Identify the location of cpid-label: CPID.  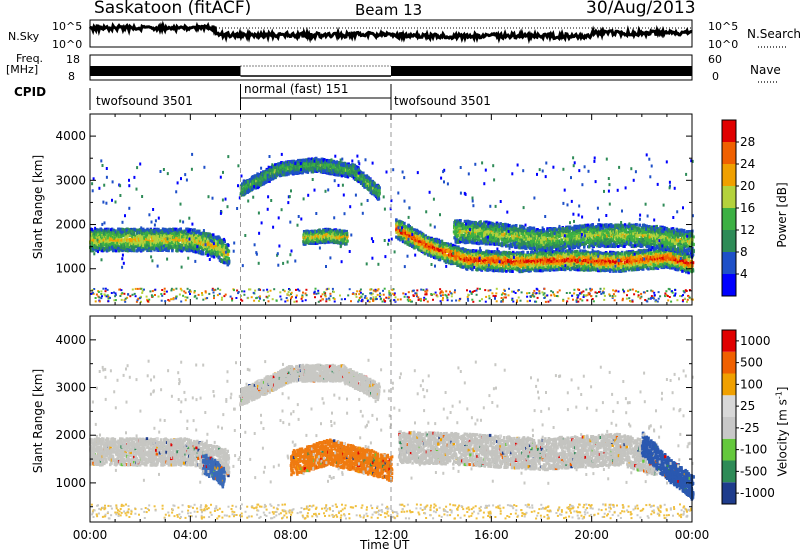
(30, 92).